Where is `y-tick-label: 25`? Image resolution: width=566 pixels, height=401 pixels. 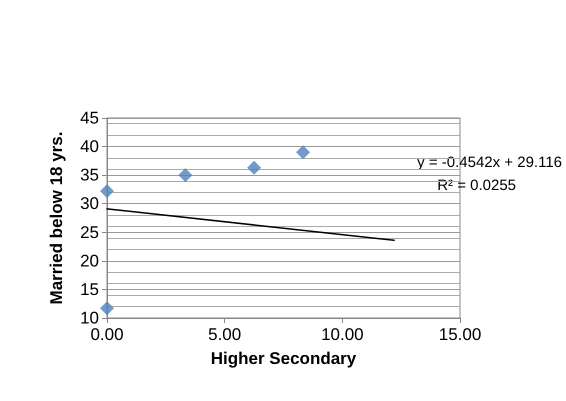
y-tick-label: 25 is located at coordinates (89, 232).